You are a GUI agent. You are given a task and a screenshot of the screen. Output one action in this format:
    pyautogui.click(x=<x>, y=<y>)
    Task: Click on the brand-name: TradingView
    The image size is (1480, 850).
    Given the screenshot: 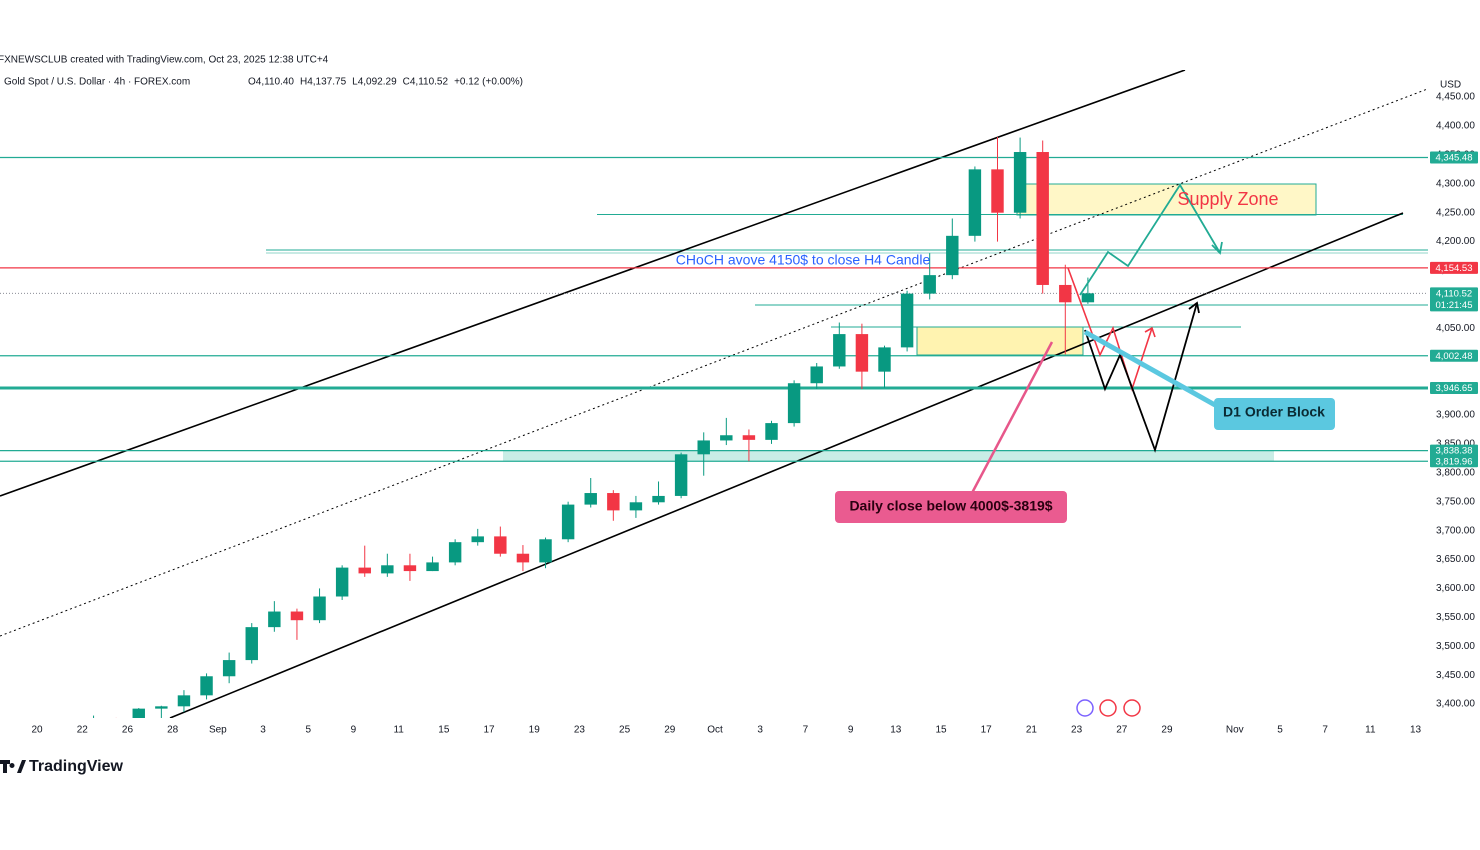 What is the action you would take?
    pyautogui.click(x=76, y=766)
    